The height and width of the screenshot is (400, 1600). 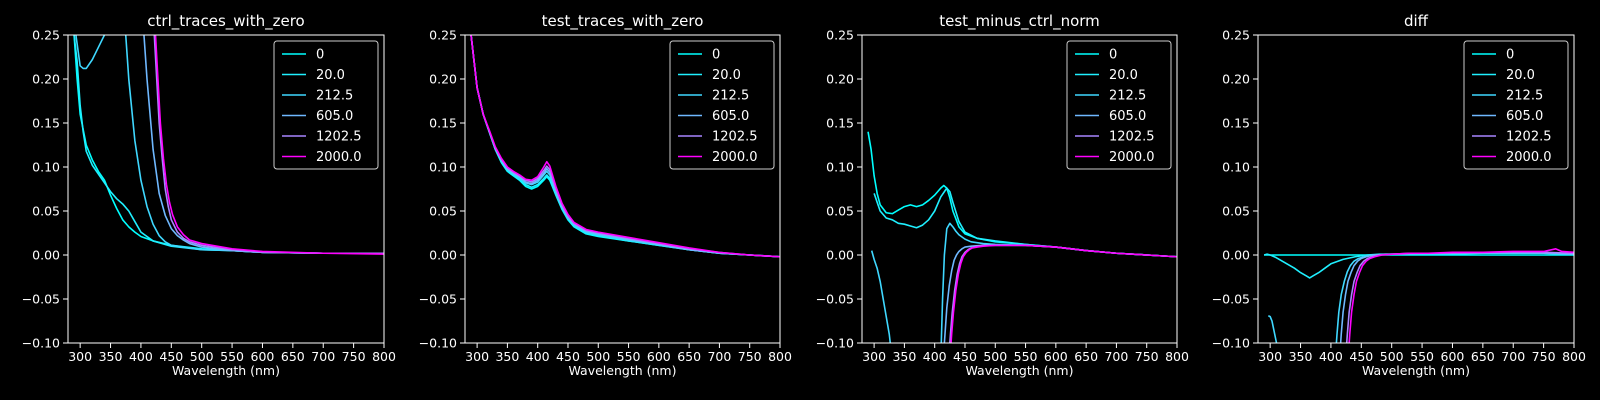 I want to click on chart-title: test_minus_ctrl_norm, so click(x=1019, y=21).